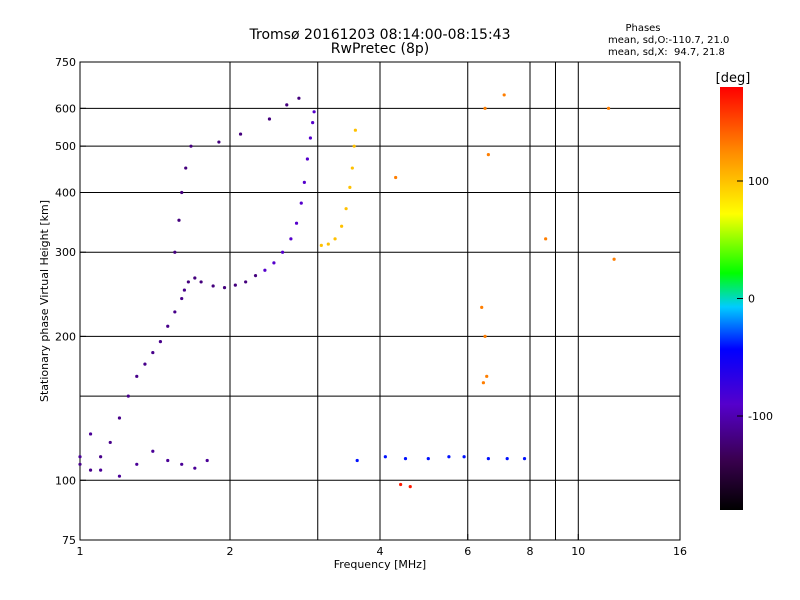 The image size is (800, 600). Describe the element at coordinates (744, 290) in the screenshot. I see `colorbar: [deg] 100 0 -100` at that location.